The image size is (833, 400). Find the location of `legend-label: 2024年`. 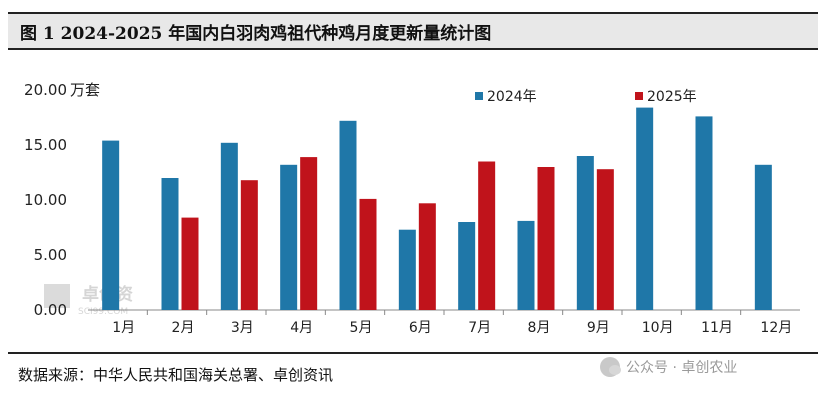

legend-label: 2024年 is located at coordinates (512, 97).